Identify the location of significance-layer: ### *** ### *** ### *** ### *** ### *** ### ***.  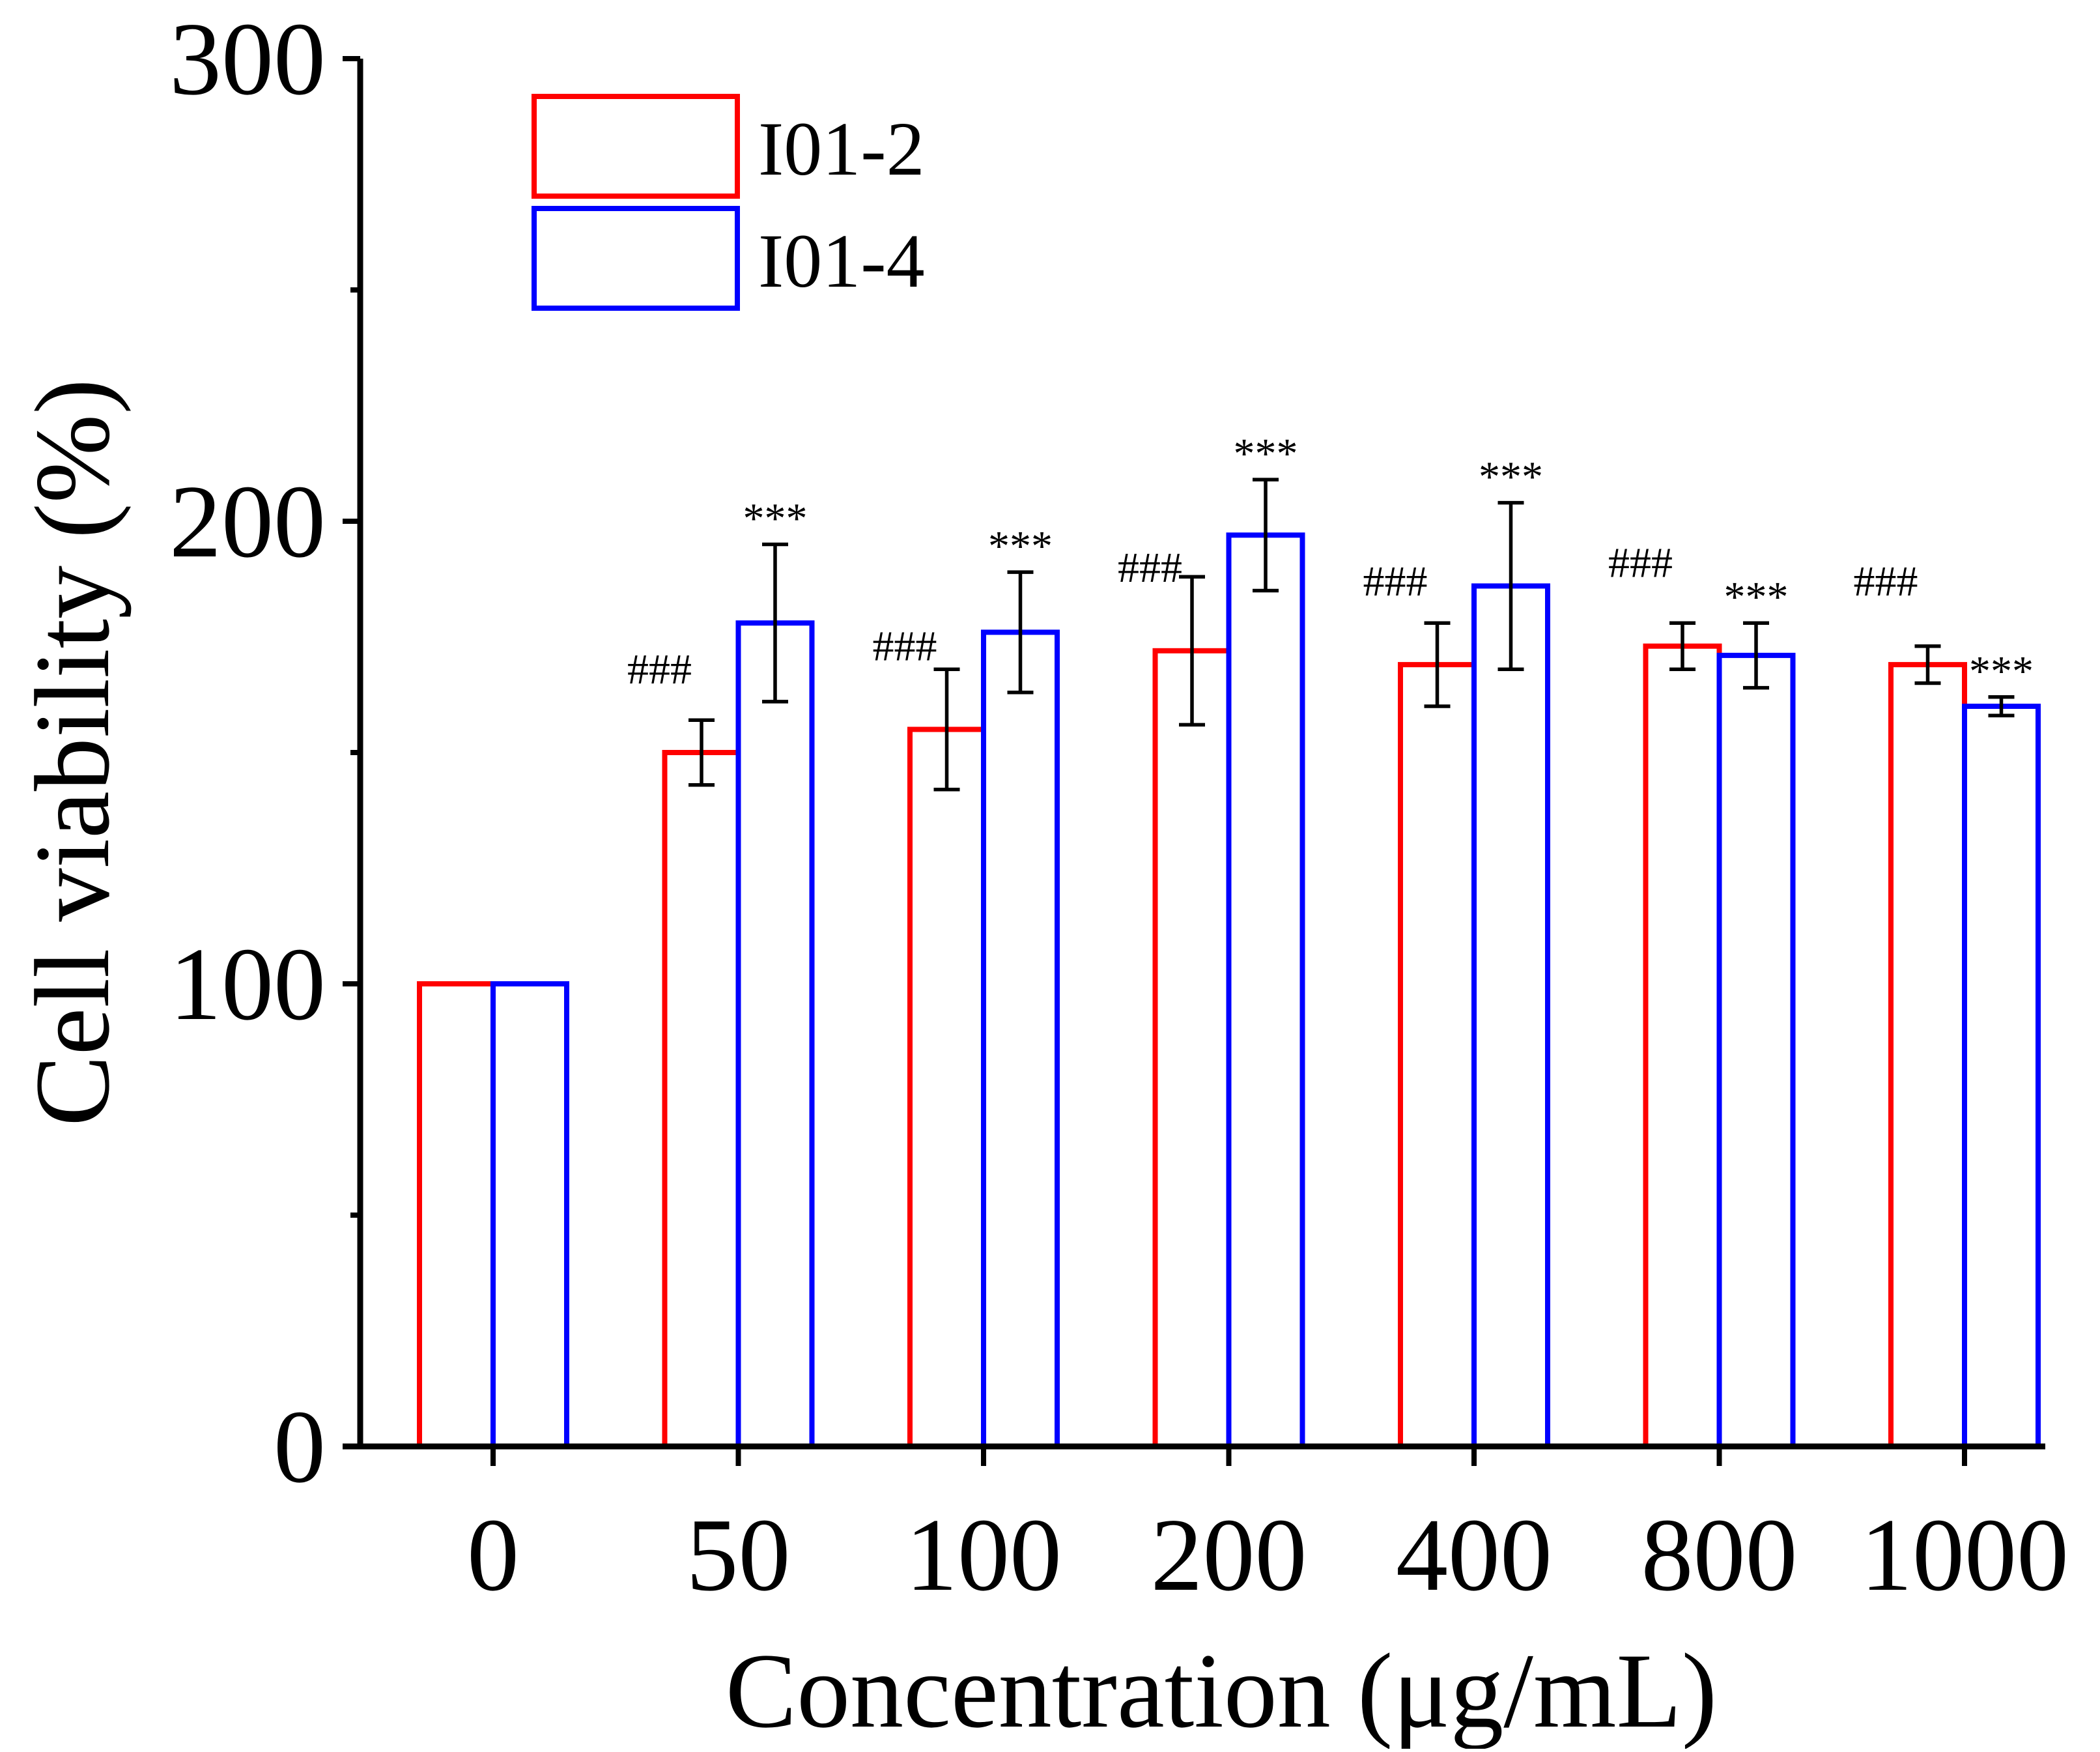
(1330, 562).